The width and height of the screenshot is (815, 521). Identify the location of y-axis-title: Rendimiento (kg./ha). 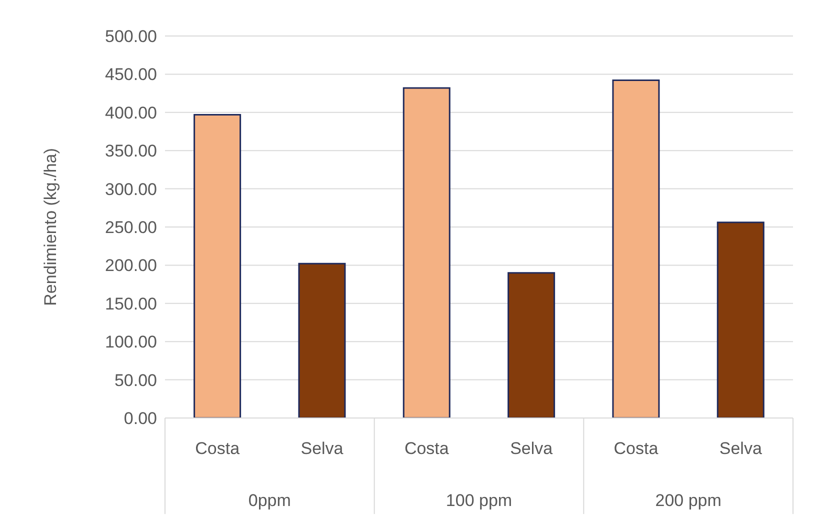
(50, 227).